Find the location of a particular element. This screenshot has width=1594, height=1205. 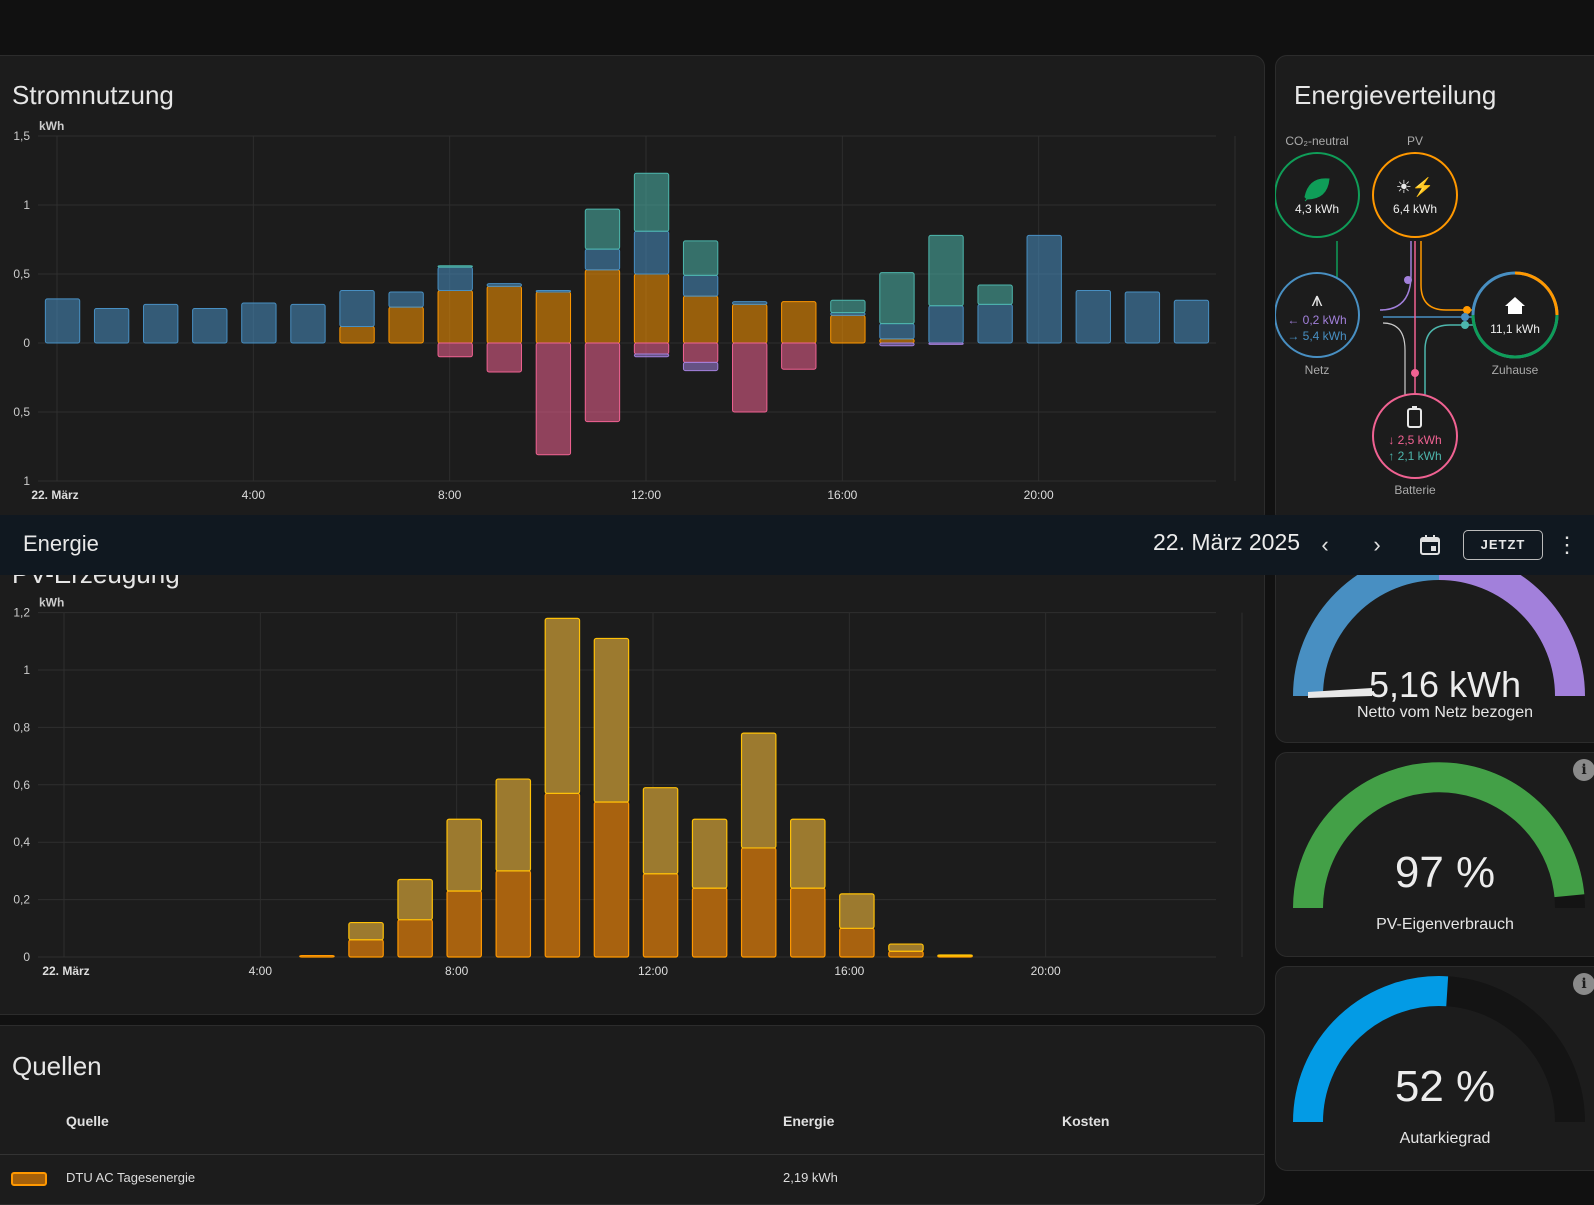

y-tick-label: 1,2 is located at coordinates (21, 613).